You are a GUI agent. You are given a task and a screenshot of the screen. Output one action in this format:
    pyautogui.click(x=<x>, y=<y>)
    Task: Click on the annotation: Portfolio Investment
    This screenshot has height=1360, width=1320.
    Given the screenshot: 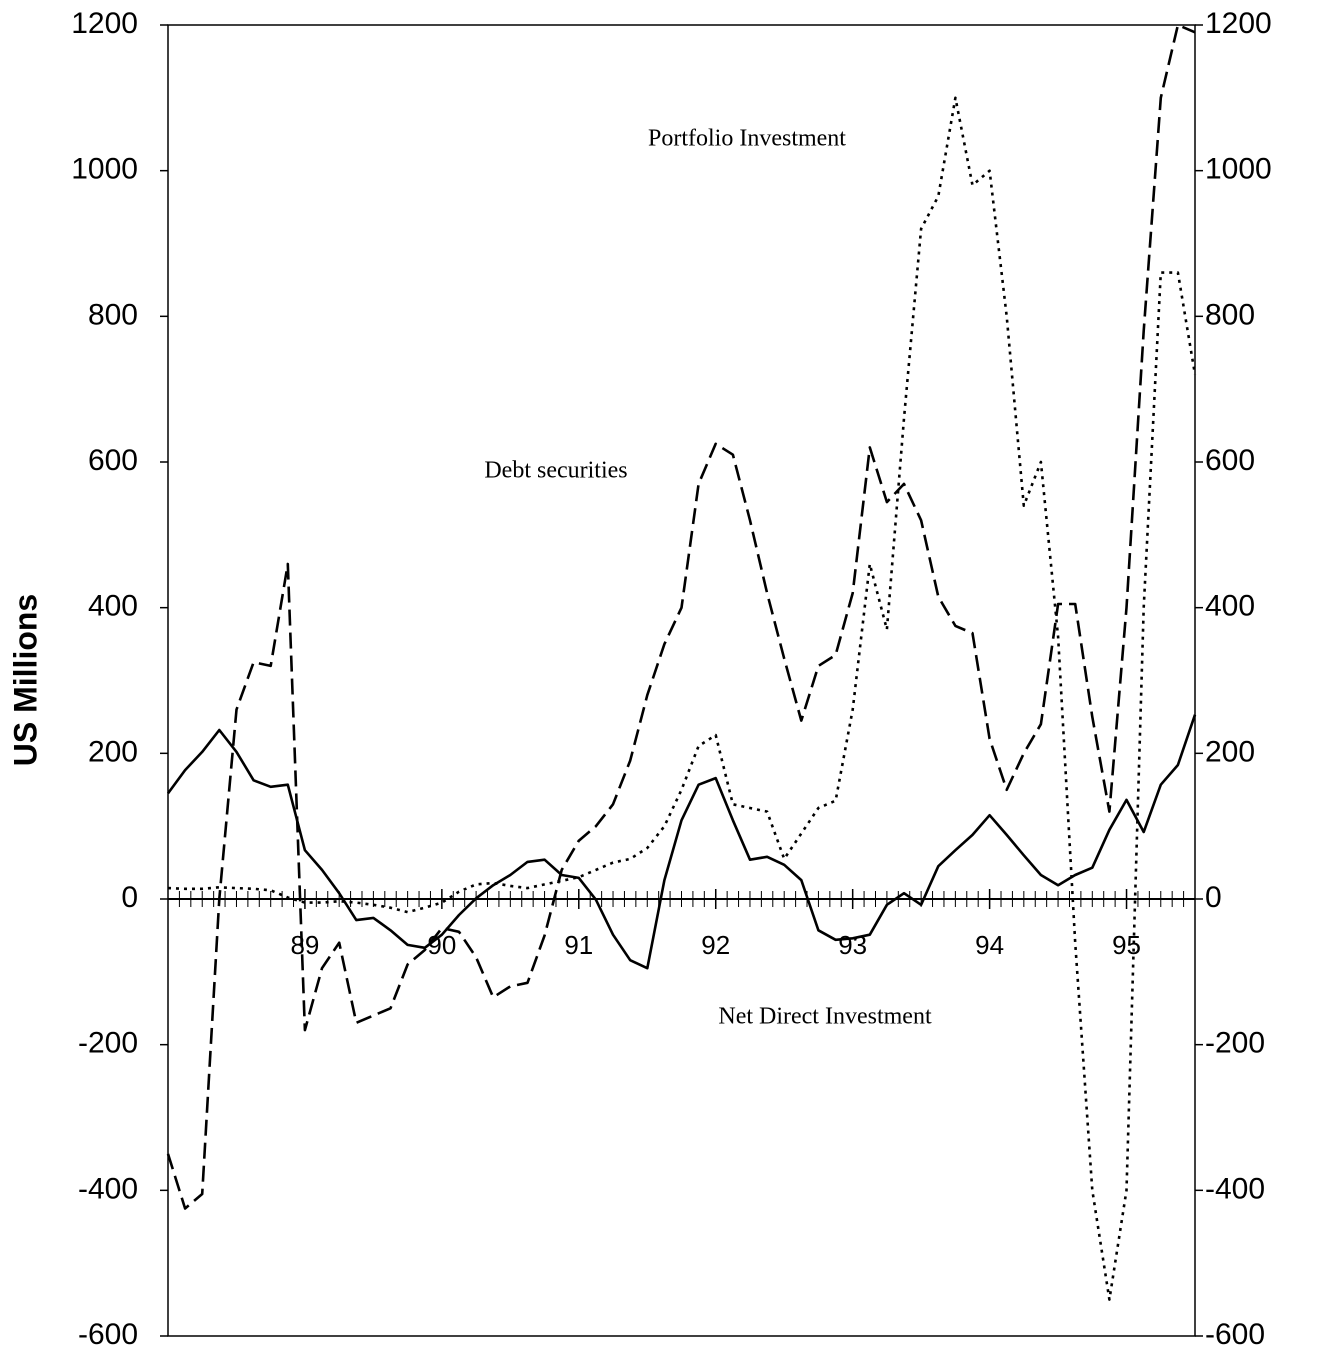 What is the action you would take?
    pyautogui.click(x=747, y=139)
    